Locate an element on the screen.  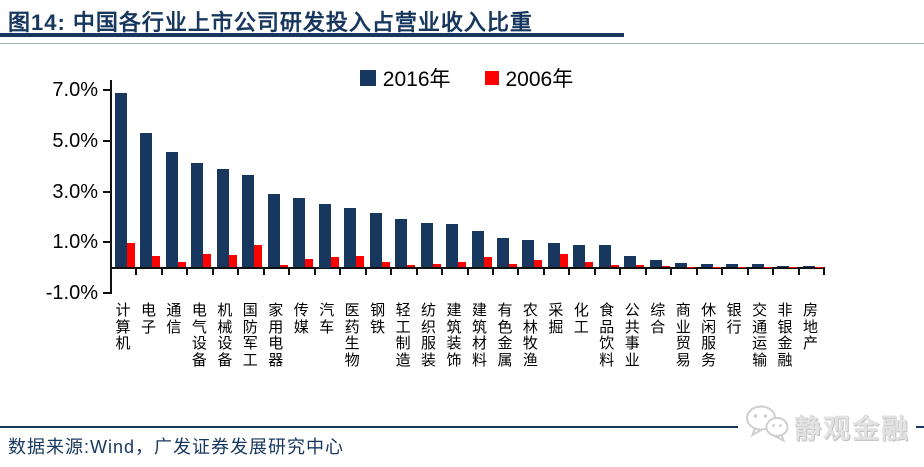
watermark-badge: 静观金融 is located at coordinates (827, 426).